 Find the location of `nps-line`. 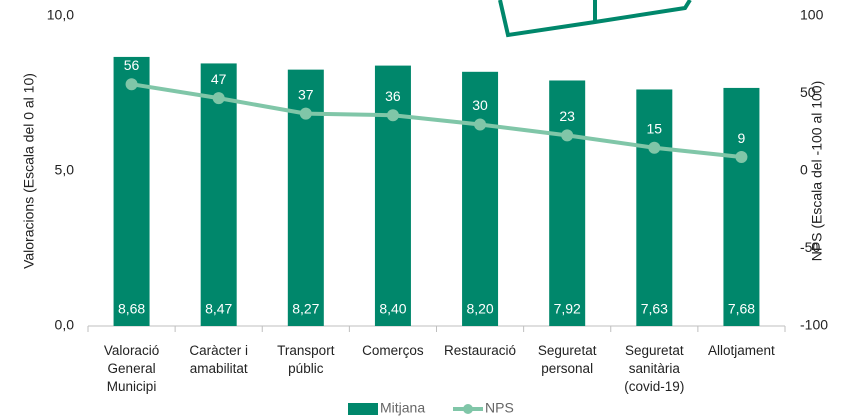

nps-line is located at coordinates (436, 121).